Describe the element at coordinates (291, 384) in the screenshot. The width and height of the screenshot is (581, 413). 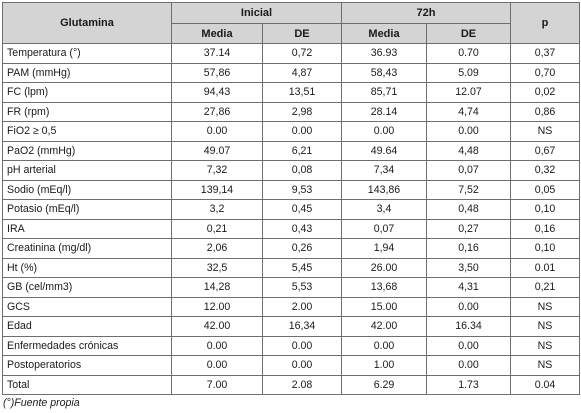
I see `table-row: Total 7.00 2.08 6.29 1.73 0.04` at that location.